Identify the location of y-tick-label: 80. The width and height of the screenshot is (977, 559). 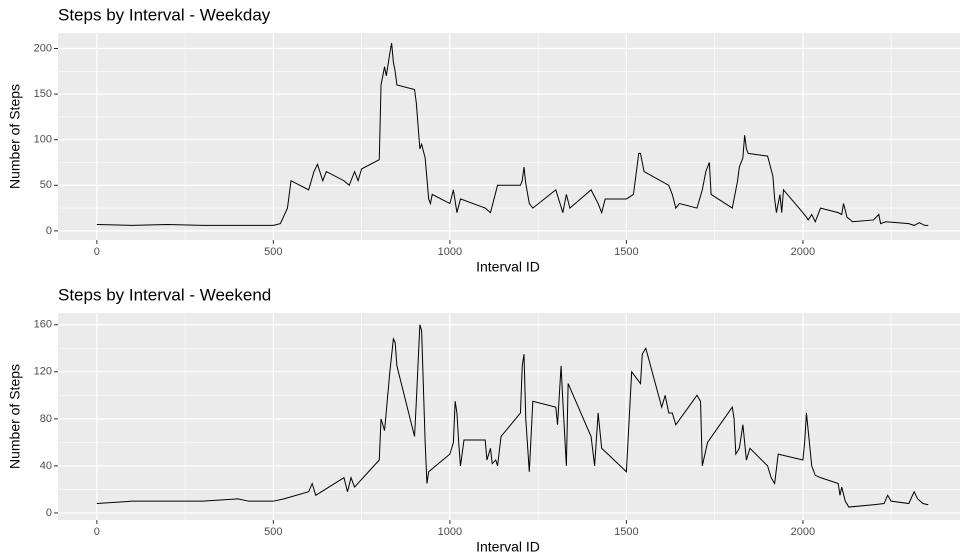
(46, 419).